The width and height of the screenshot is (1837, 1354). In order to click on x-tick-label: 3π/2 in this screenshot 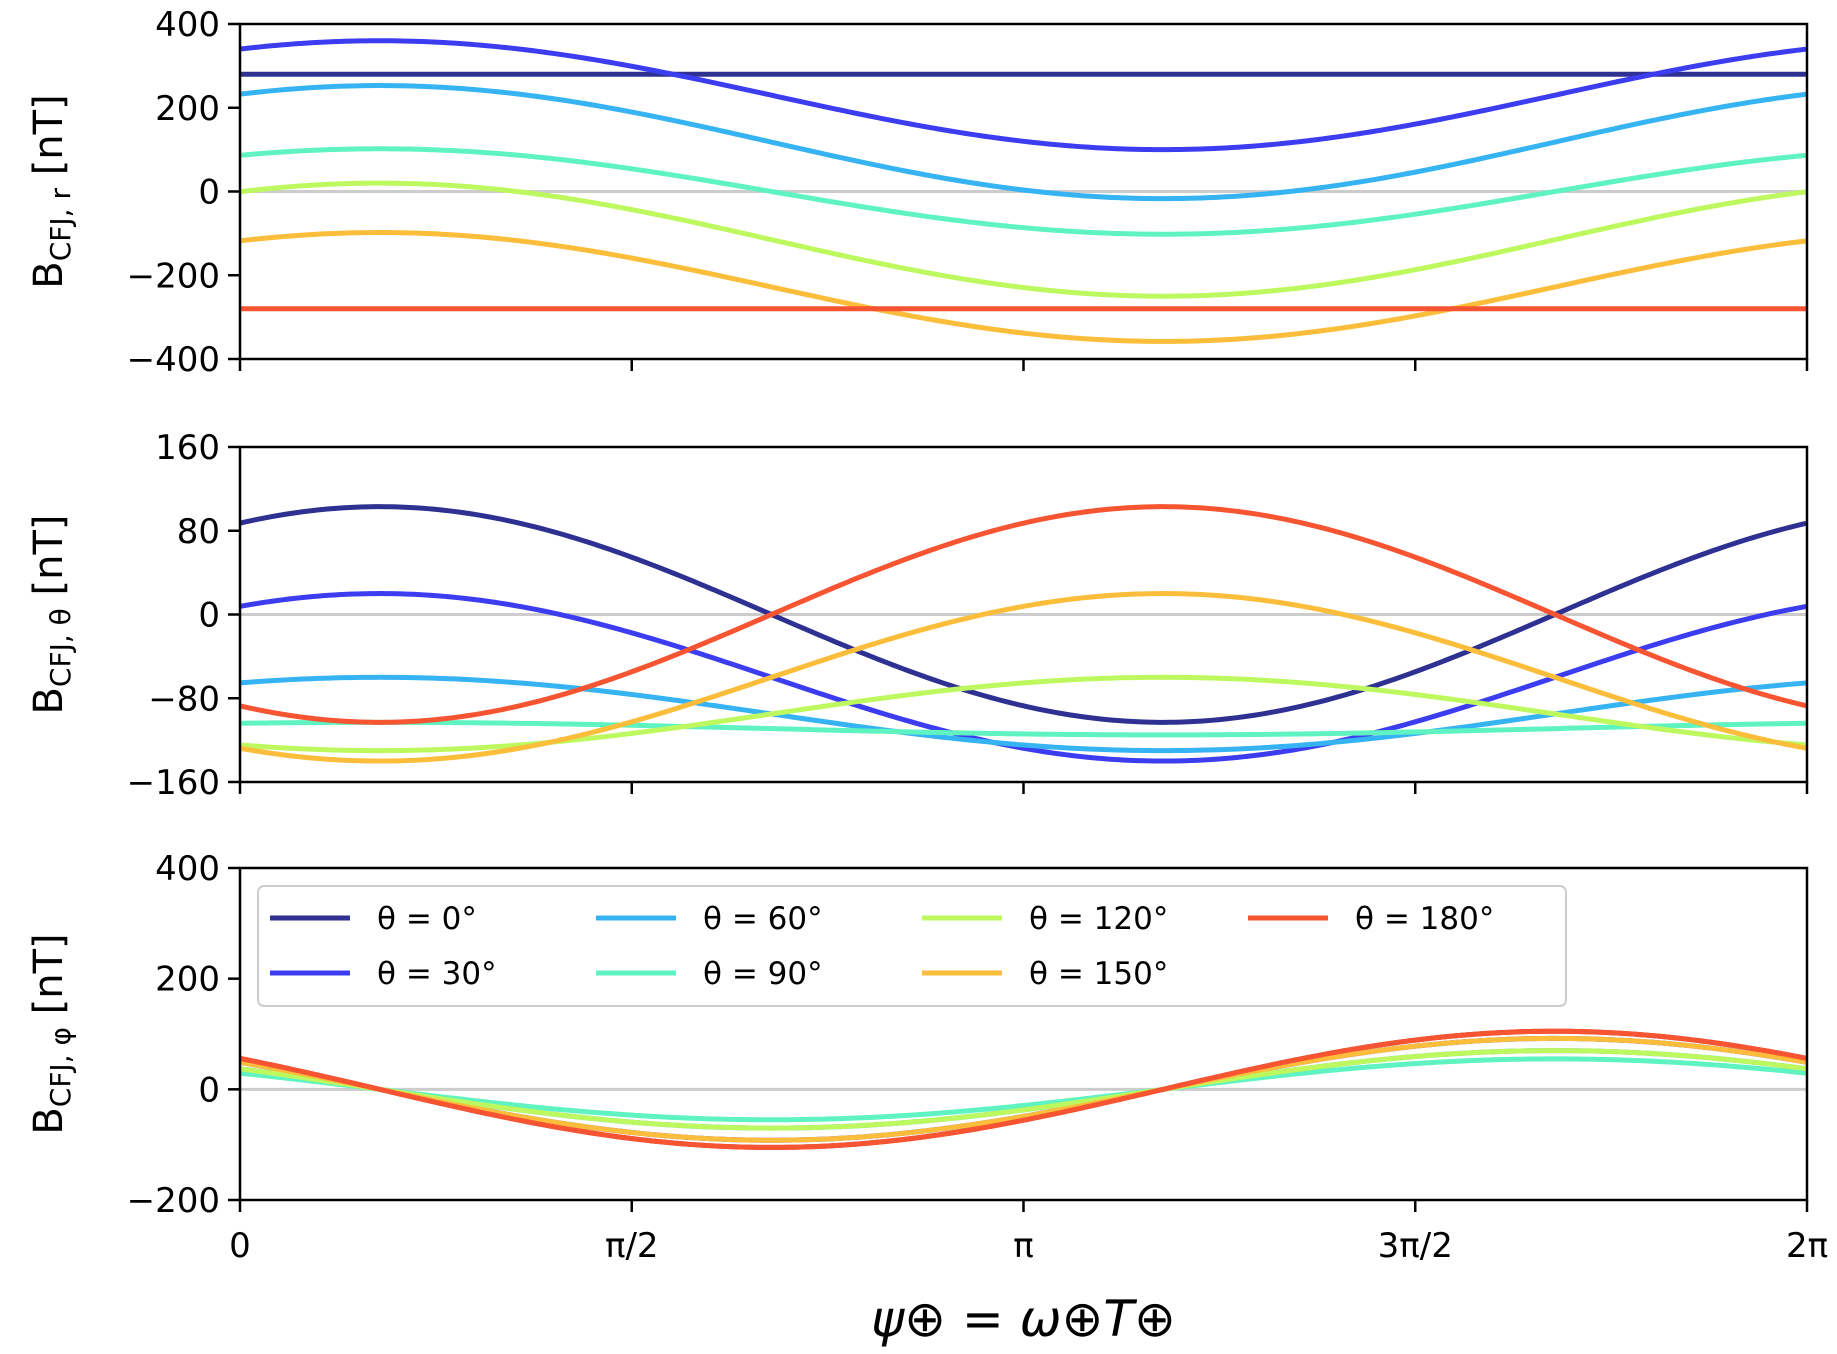, I will do `click(1415, 1246)`.